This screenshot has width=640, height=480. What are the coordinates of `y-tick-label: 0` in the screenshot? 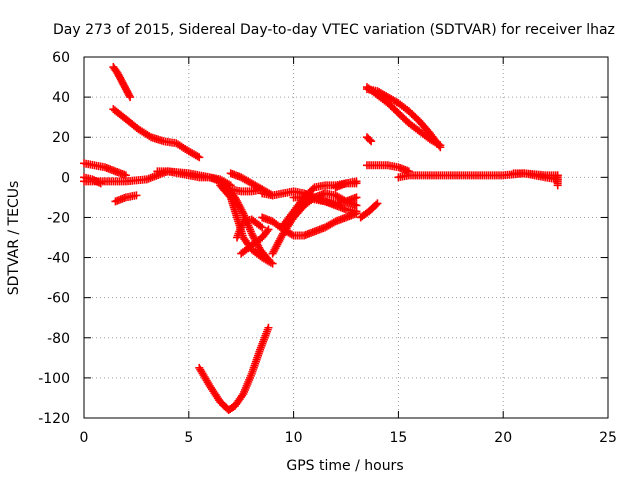 It's located at (65, 178).